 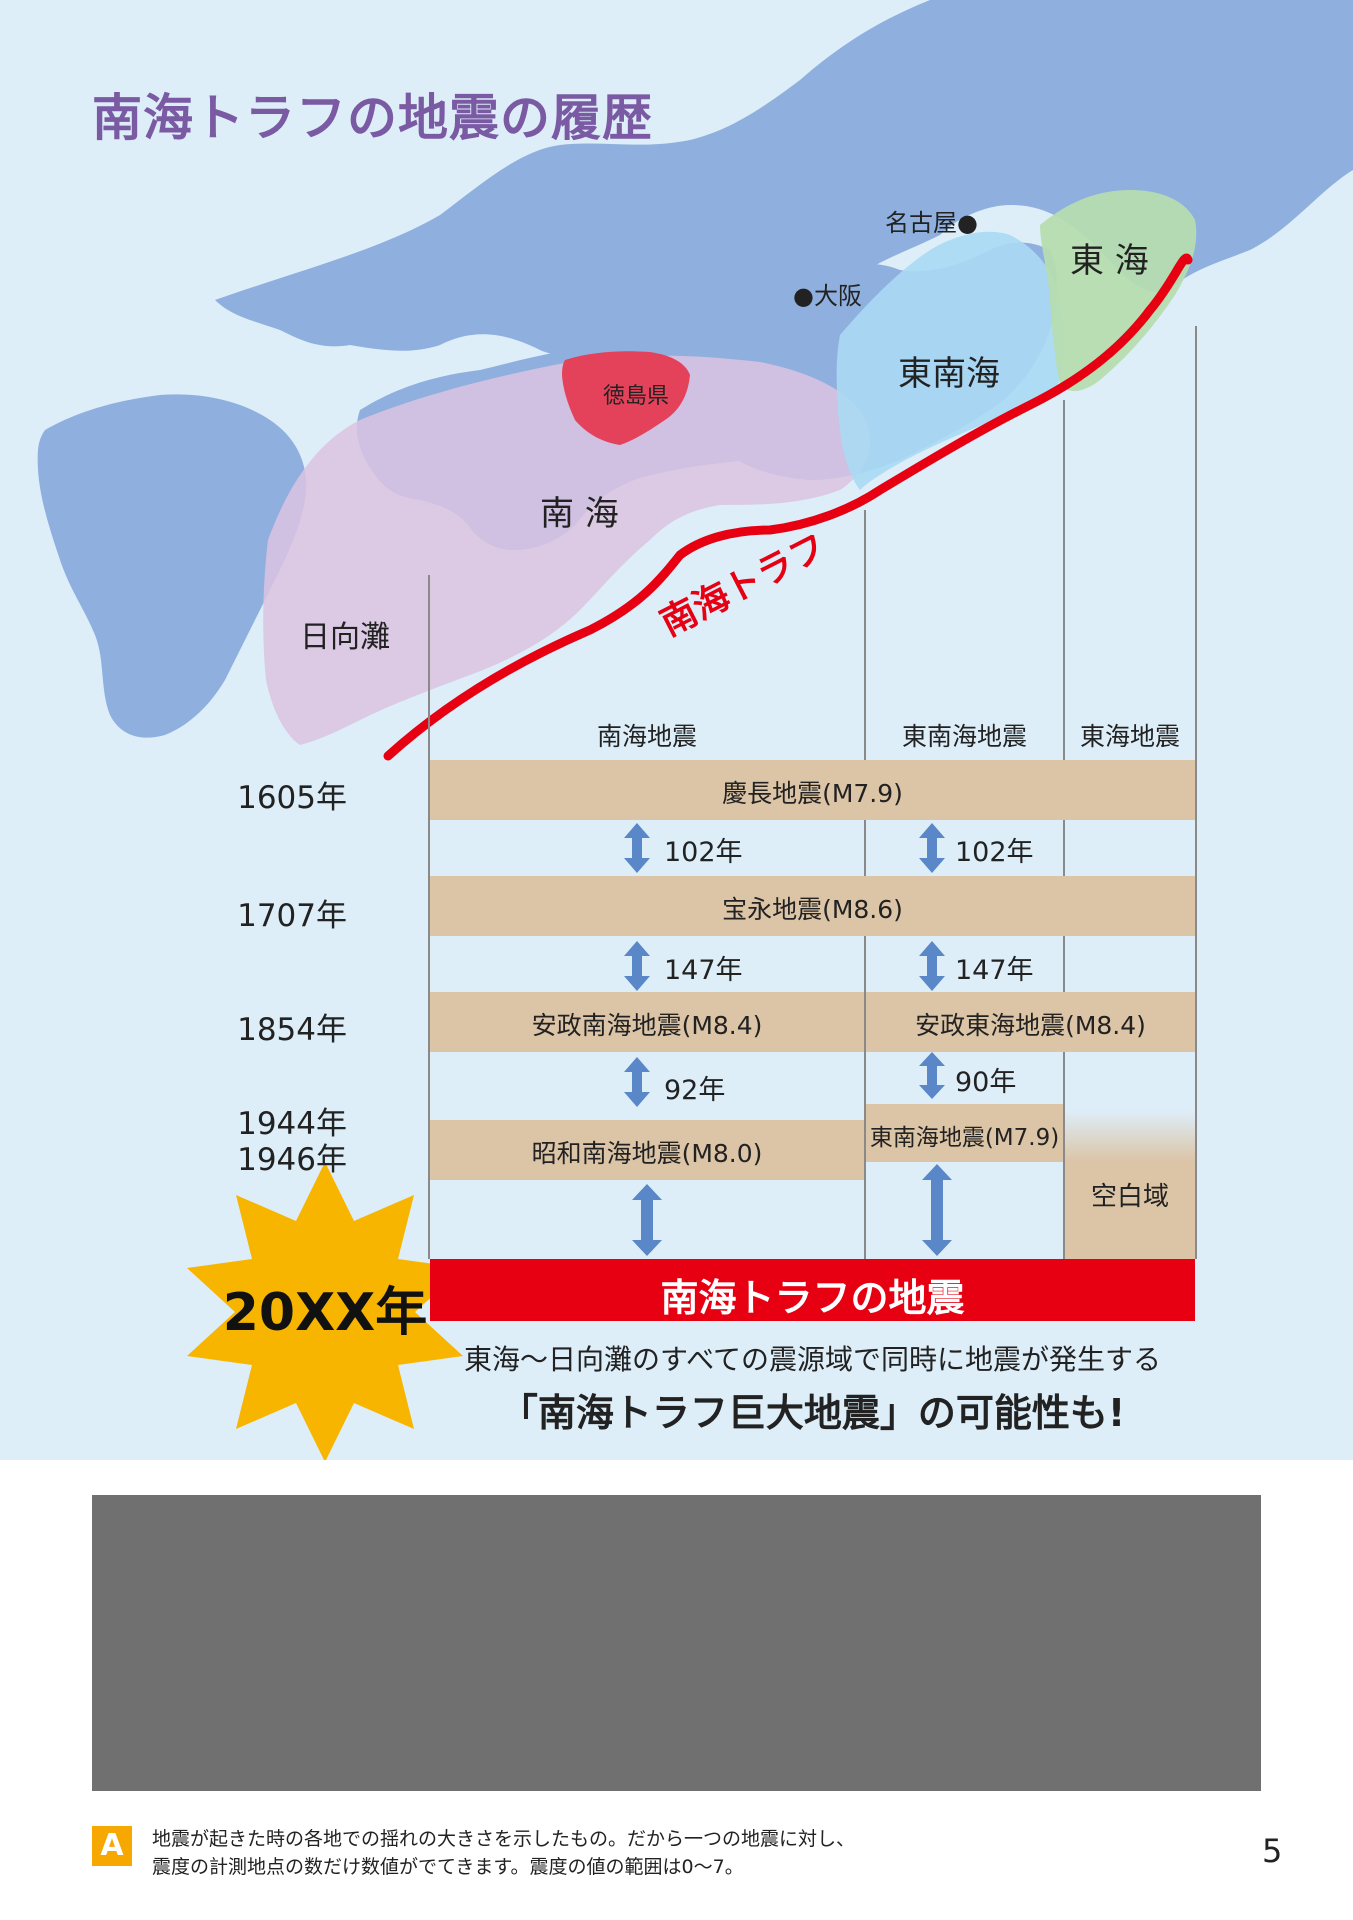 What do you see at coordinates (964, 1138) in the screenshot?
I see `band-label-tonankai-1944: 東南海地震(M7.9)` at bounding box center [964, 1138].